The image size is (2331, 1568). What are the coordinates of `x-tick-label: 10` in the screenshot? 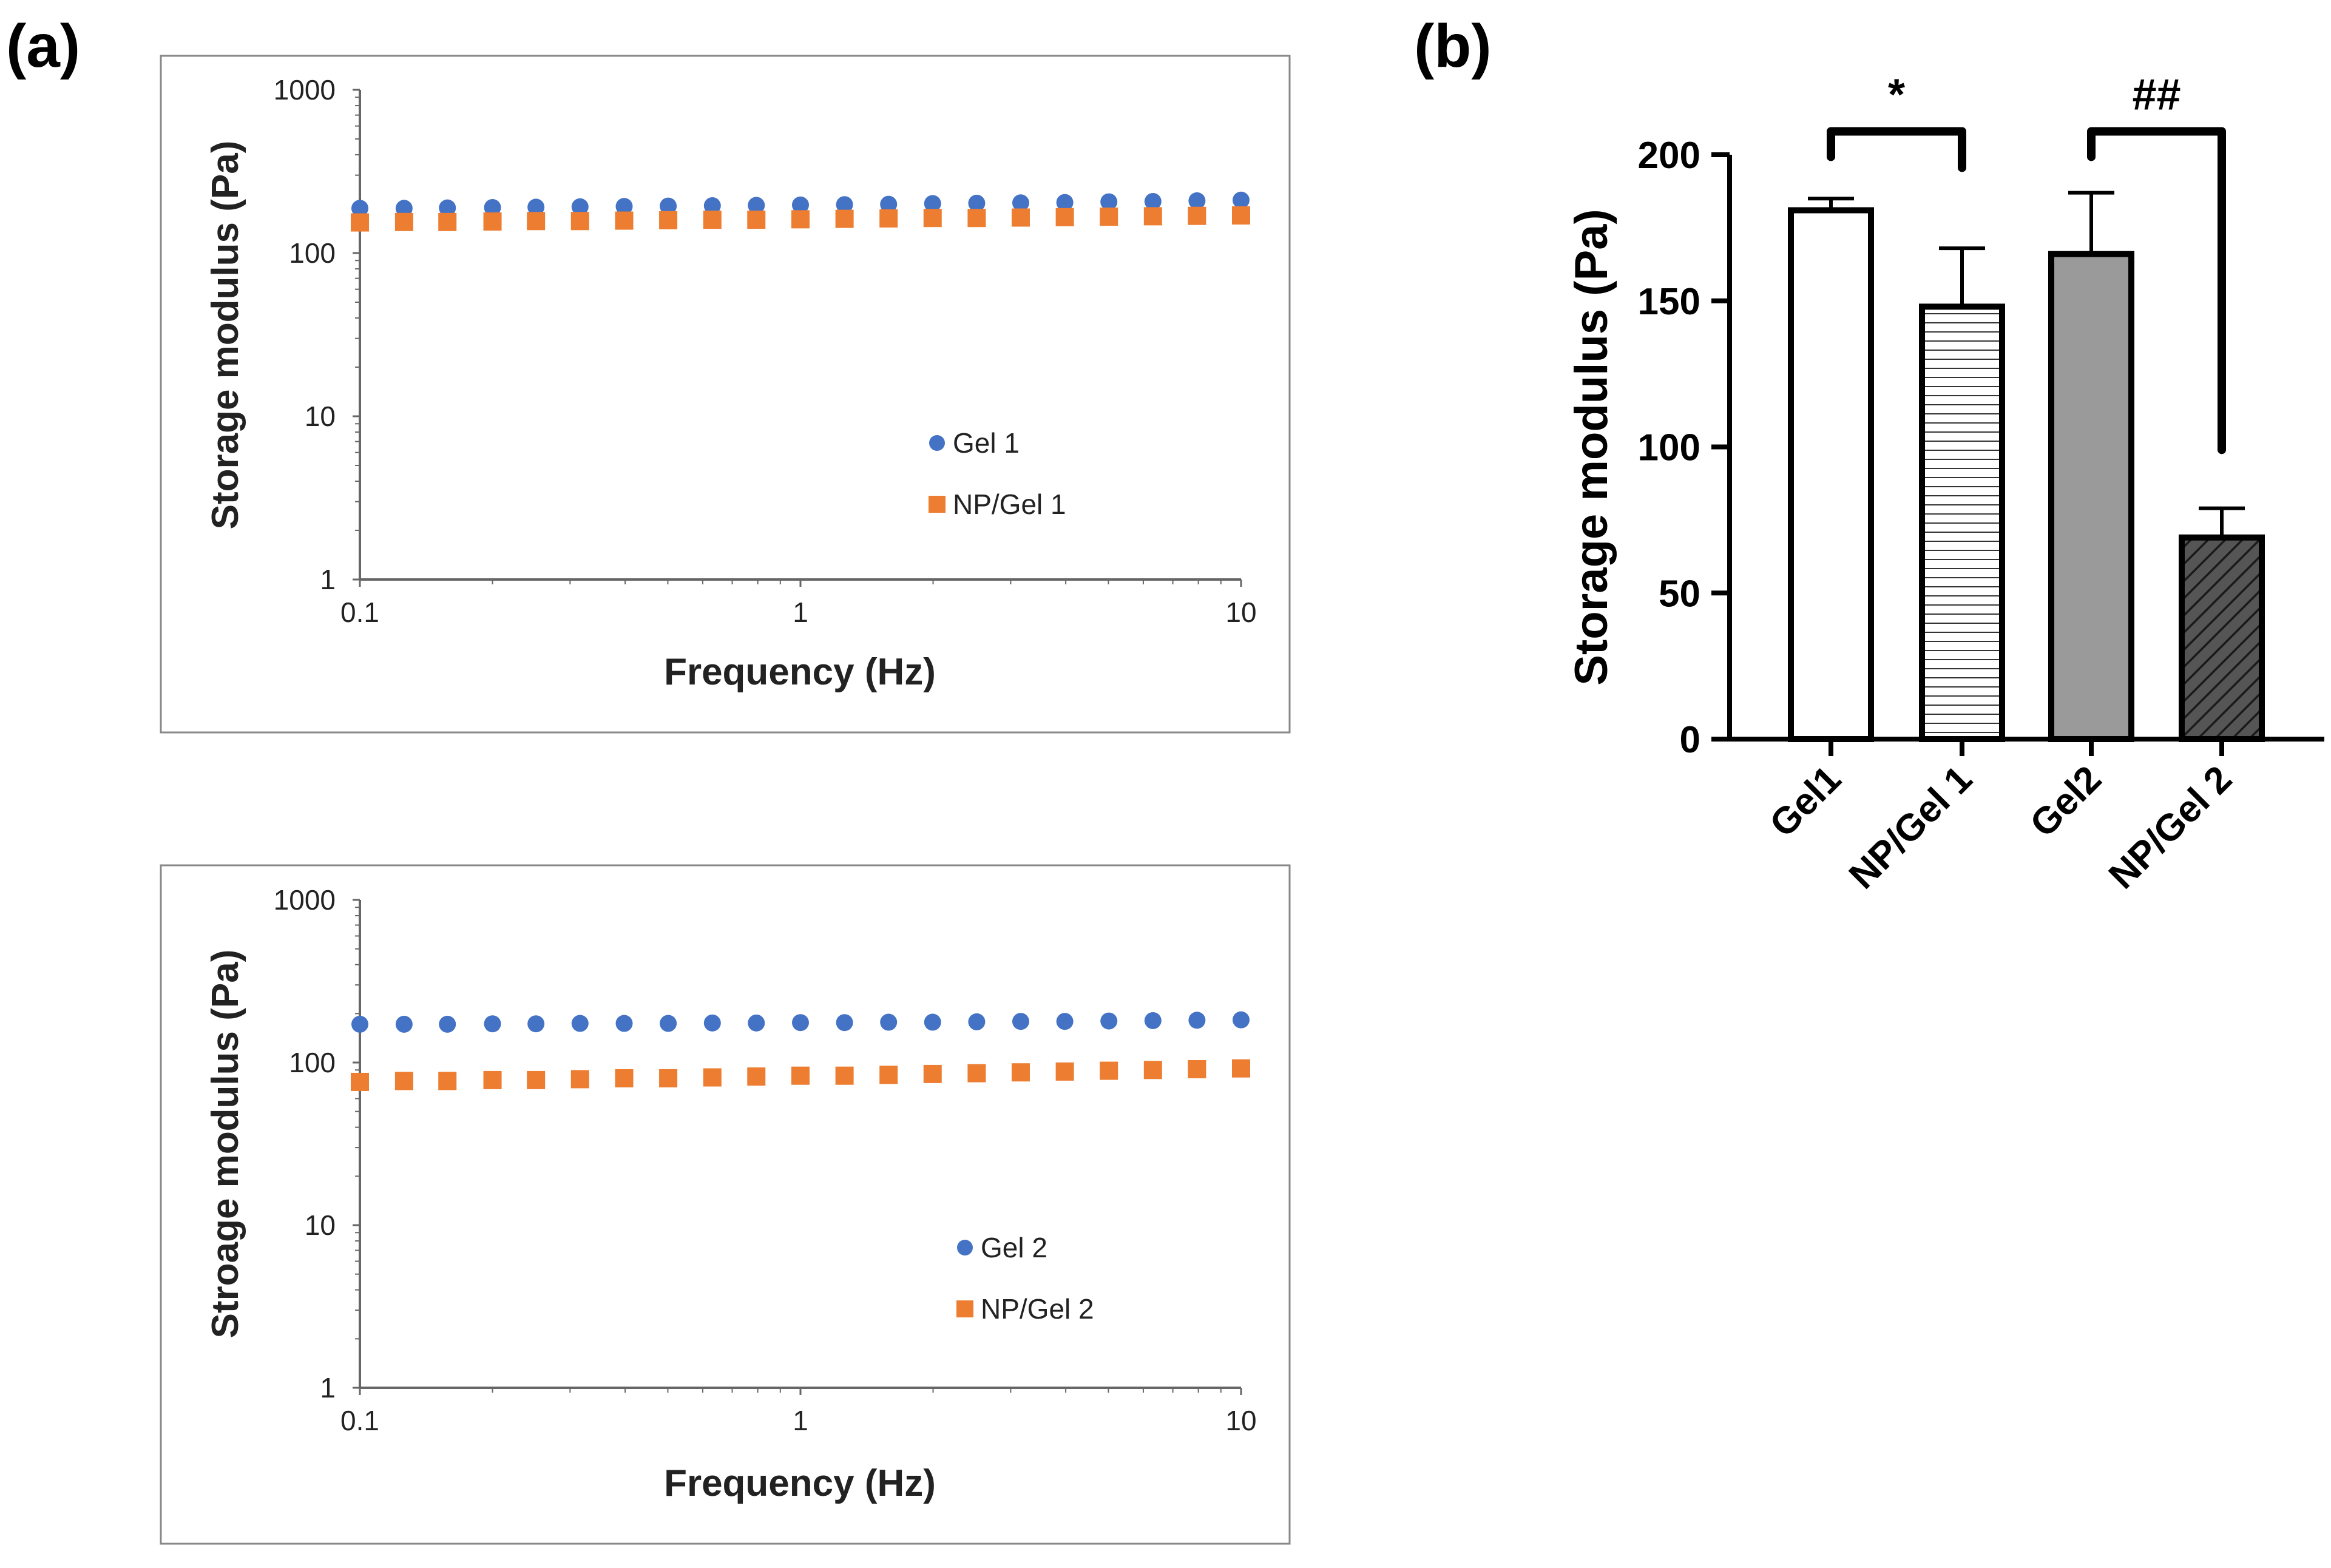 It's located at (1240, 1420).